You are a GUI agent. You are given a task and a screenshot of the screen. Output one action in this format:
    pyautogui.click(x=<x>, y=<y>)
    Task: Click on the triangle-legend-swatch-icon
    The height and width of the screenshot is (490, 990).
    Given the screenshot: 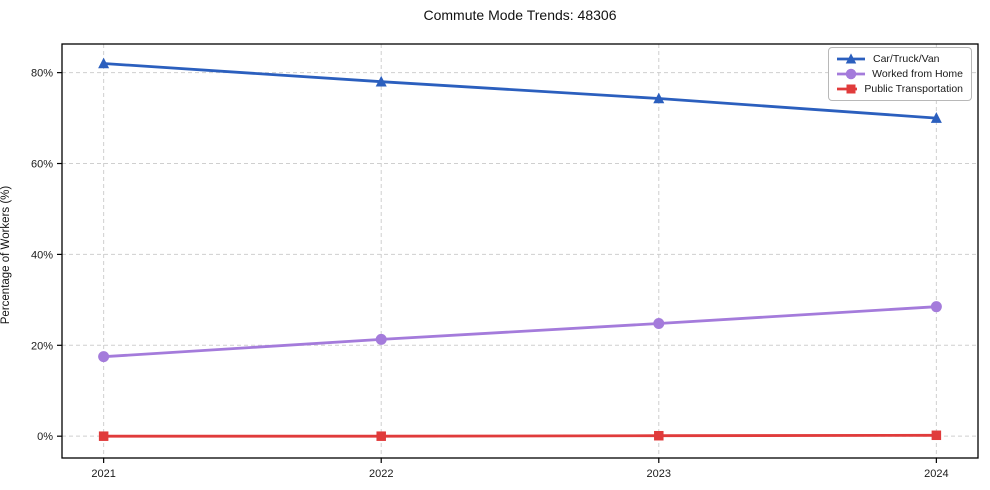 What is the action you would take?
    pyautogui.click(x=851, y=58)
    